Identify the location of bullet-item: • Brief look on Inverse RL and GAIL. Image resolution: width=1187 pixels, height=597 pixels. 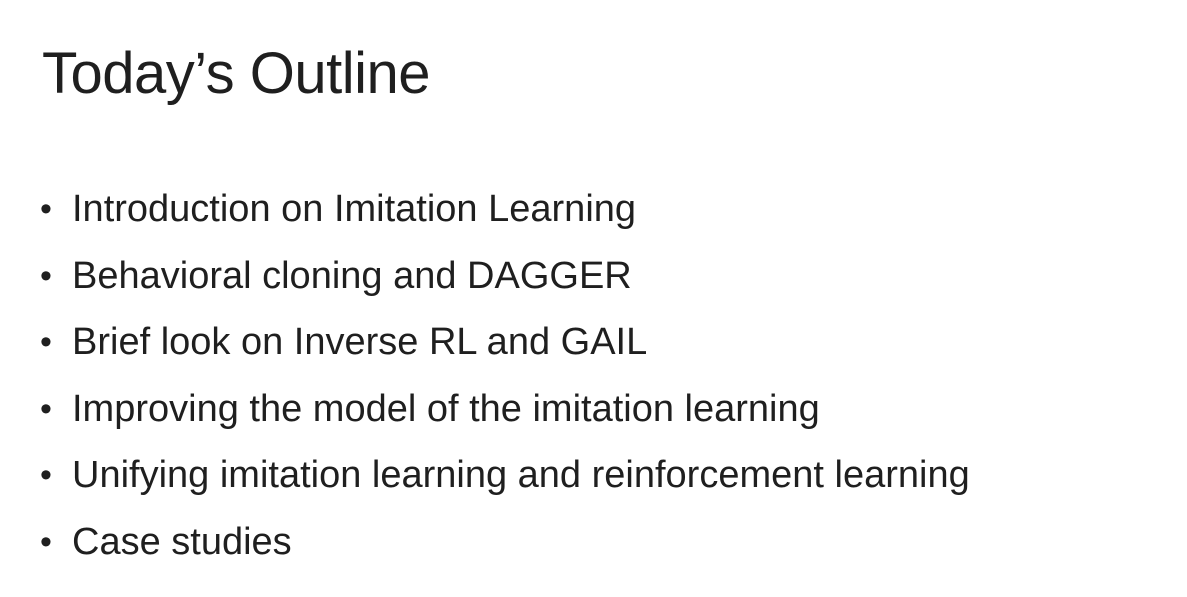
(505, 342).